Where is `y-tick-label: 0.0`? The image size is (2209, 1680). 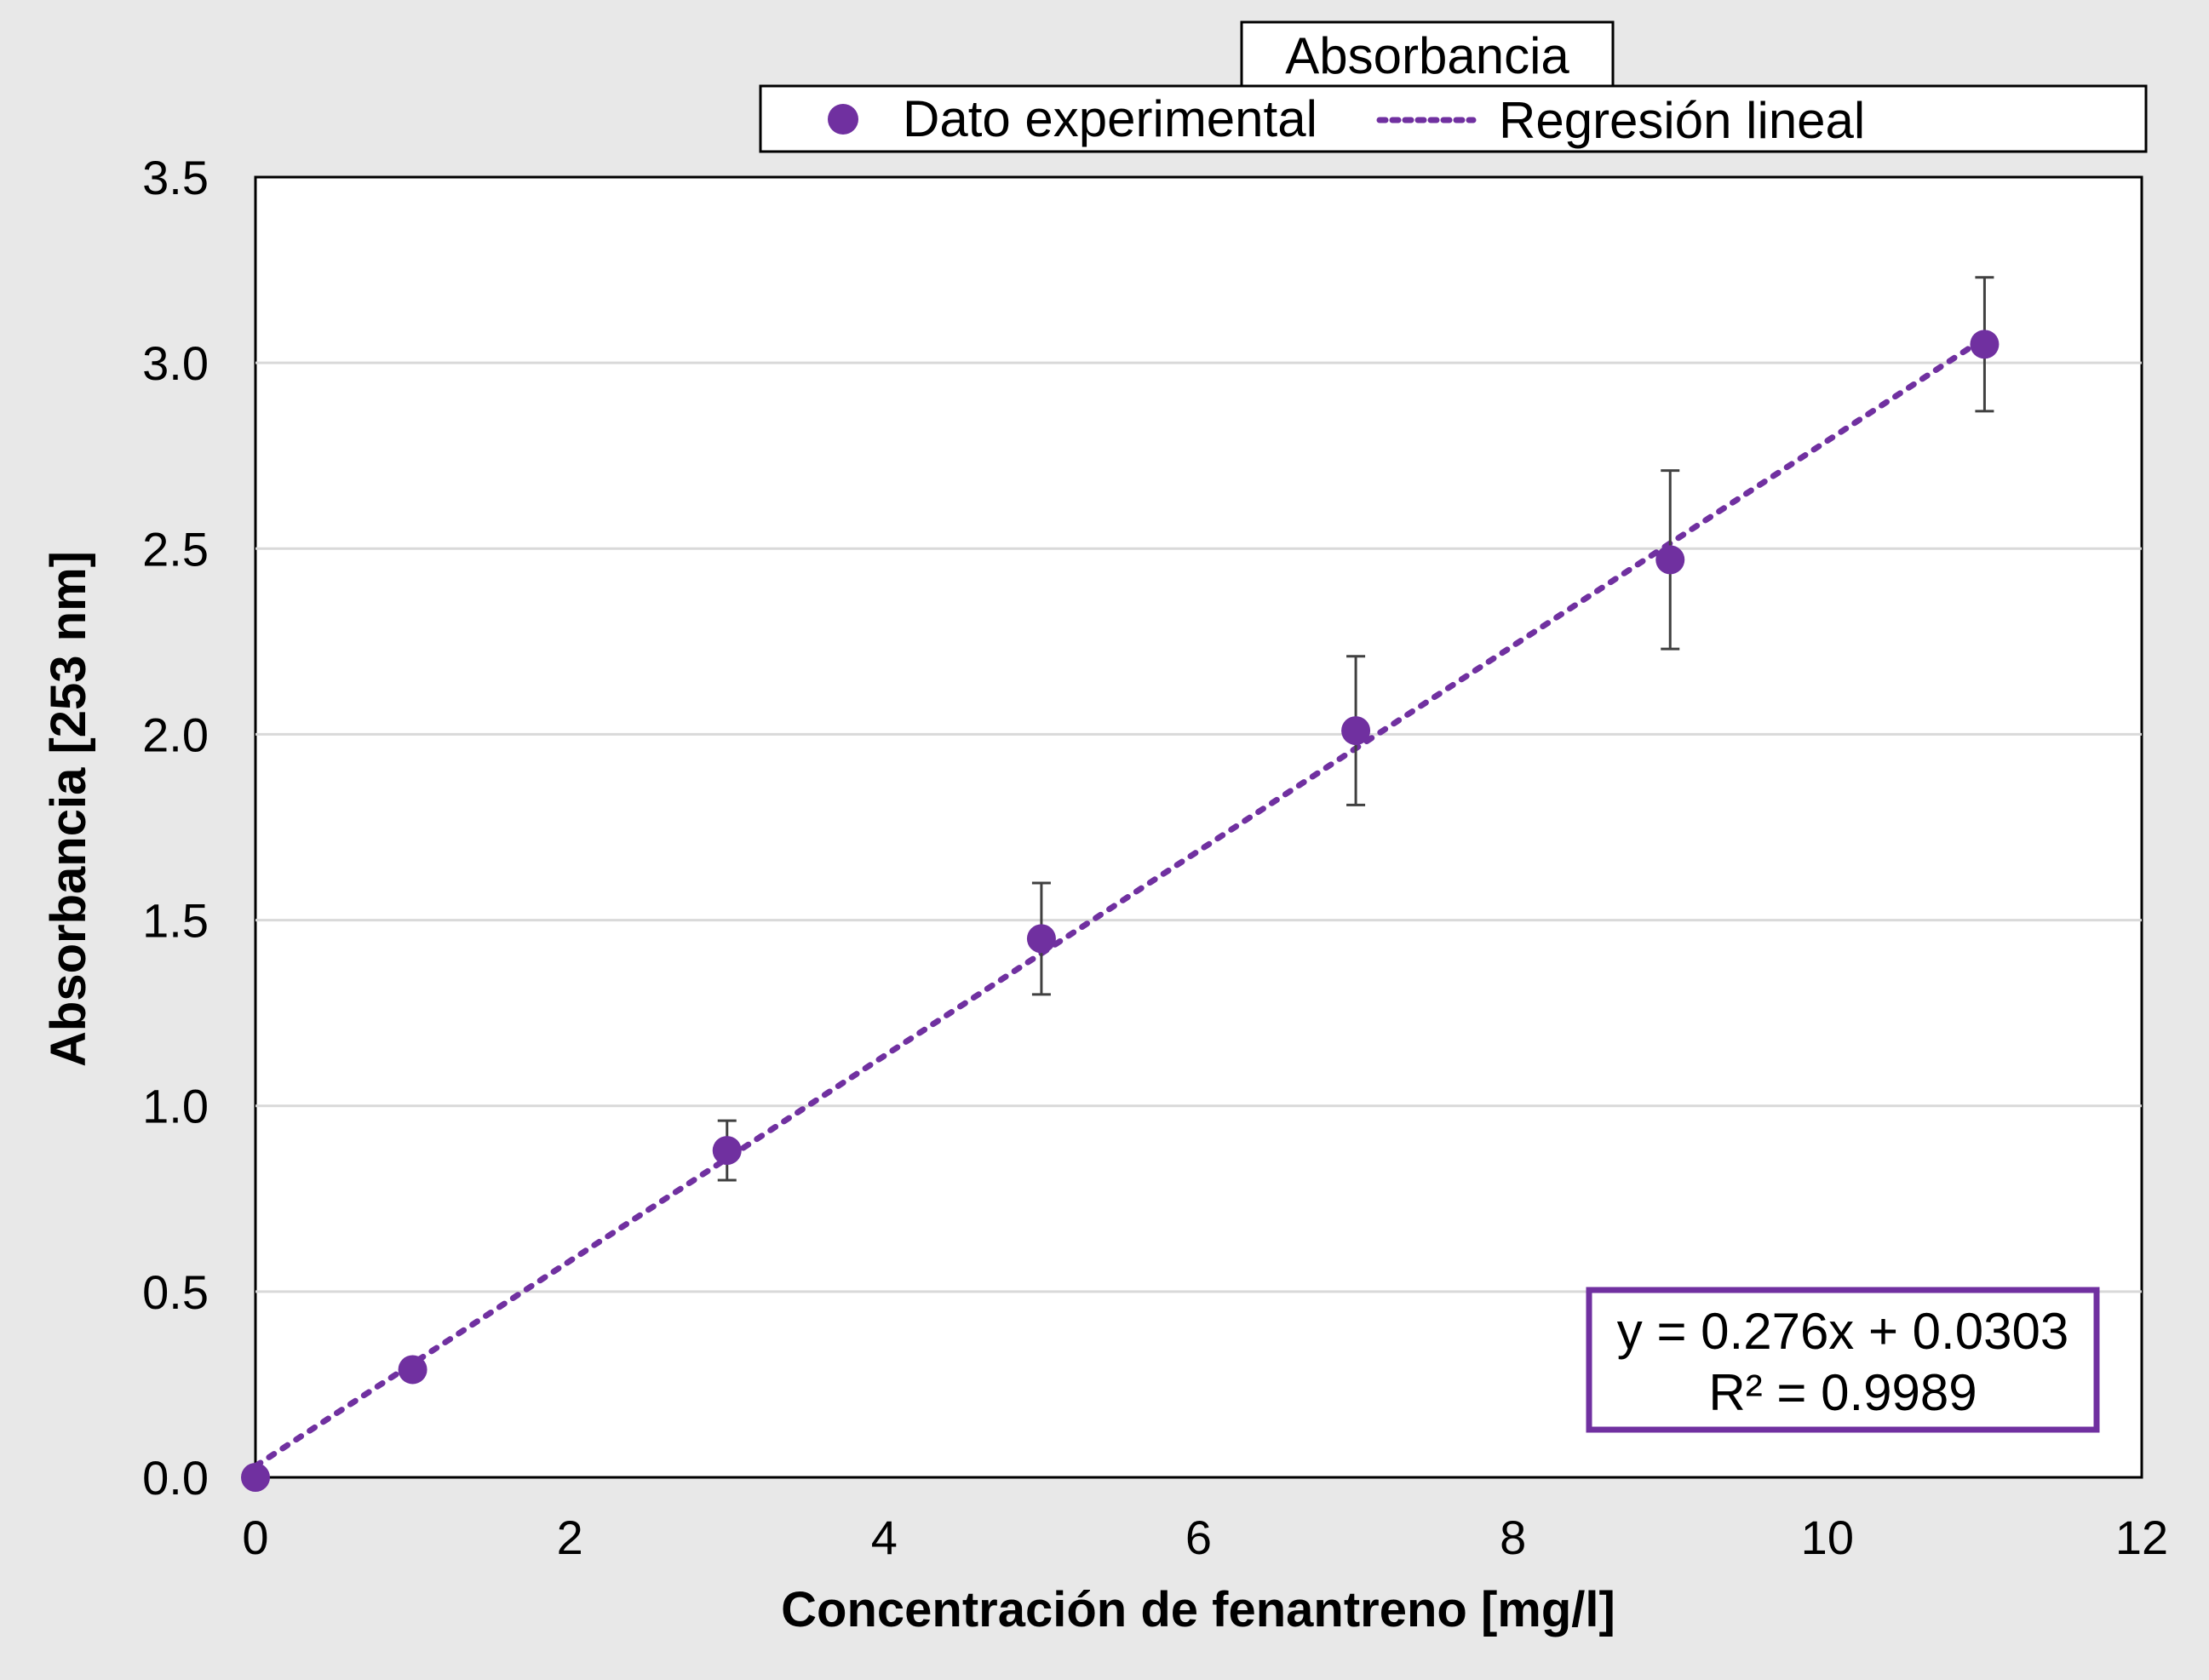 y-tick-label: 0.0 is located at coordinates (175, 1478).